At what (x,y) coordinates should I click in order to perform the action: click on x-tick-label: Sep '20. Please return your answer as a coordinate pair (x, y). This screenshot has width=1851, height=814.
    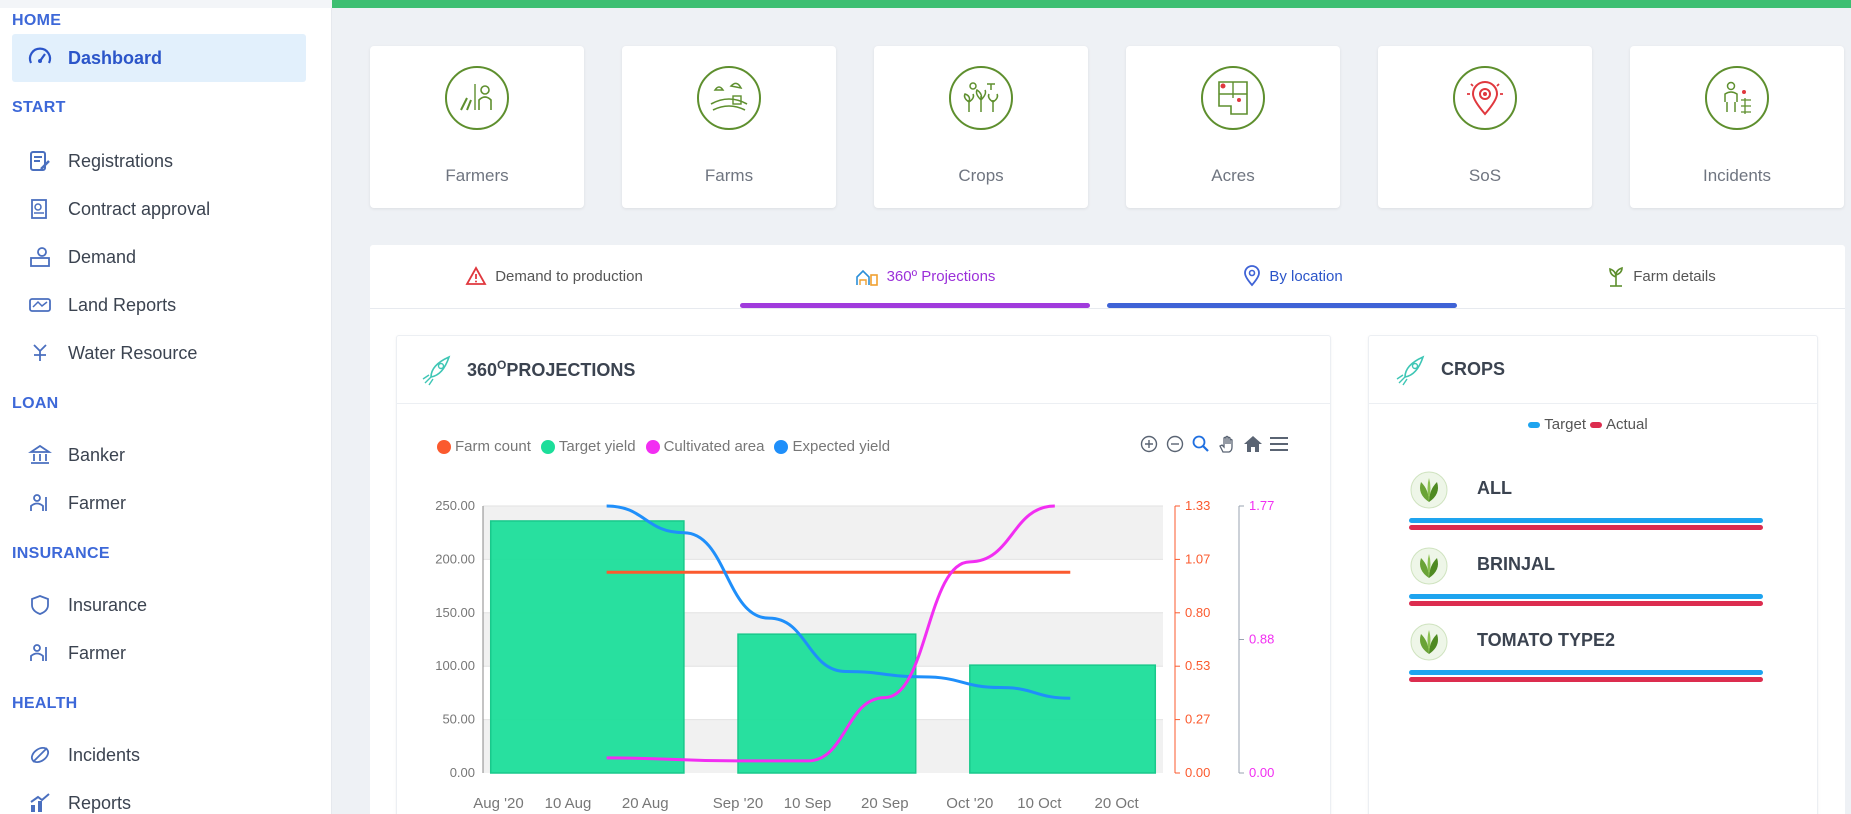
    Looking at the image, I should click on (738, 803).